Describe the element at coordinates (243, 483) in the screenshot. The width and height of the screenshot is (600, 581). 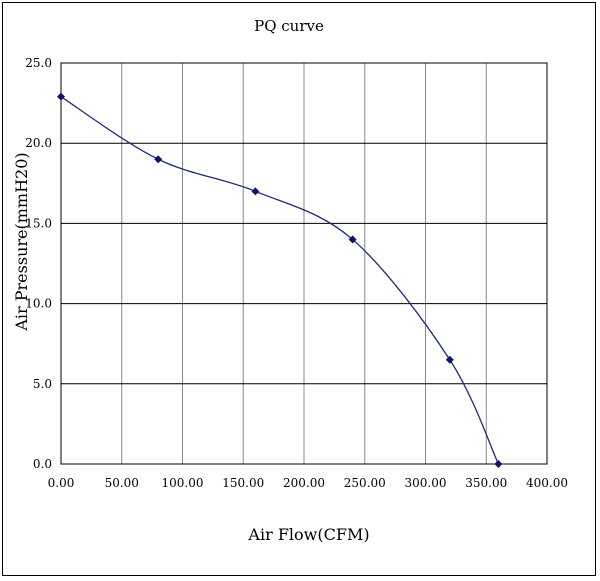
I see `x-tick-label: 150.00` at that location.